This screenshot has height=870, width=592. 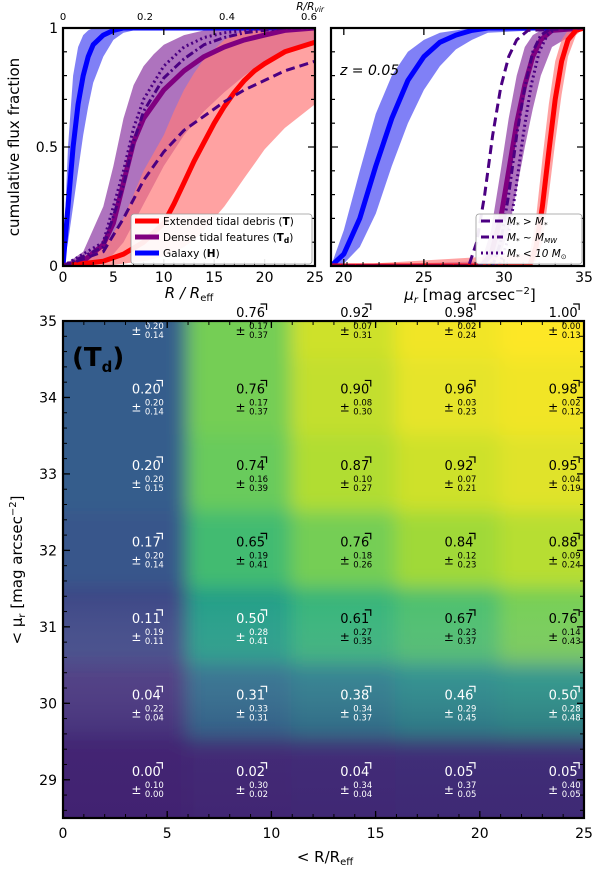 What do you see at coordinates (154, 718) in the screenshot?
I see `cell-err-minus: 0.04` at bounding box center [154, 718].